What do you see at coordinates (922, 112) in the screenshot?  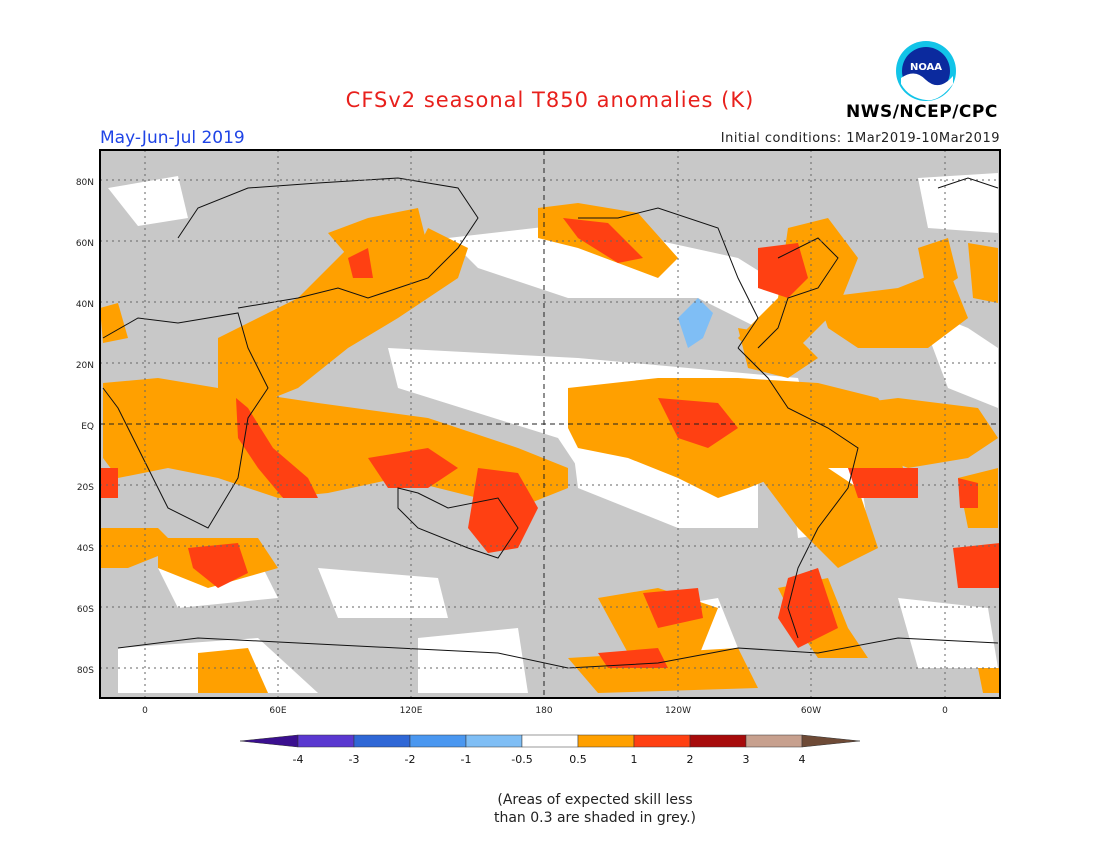 I see `agency-label: NWS/NCEP/CPC` at bounding box center [922, 112].